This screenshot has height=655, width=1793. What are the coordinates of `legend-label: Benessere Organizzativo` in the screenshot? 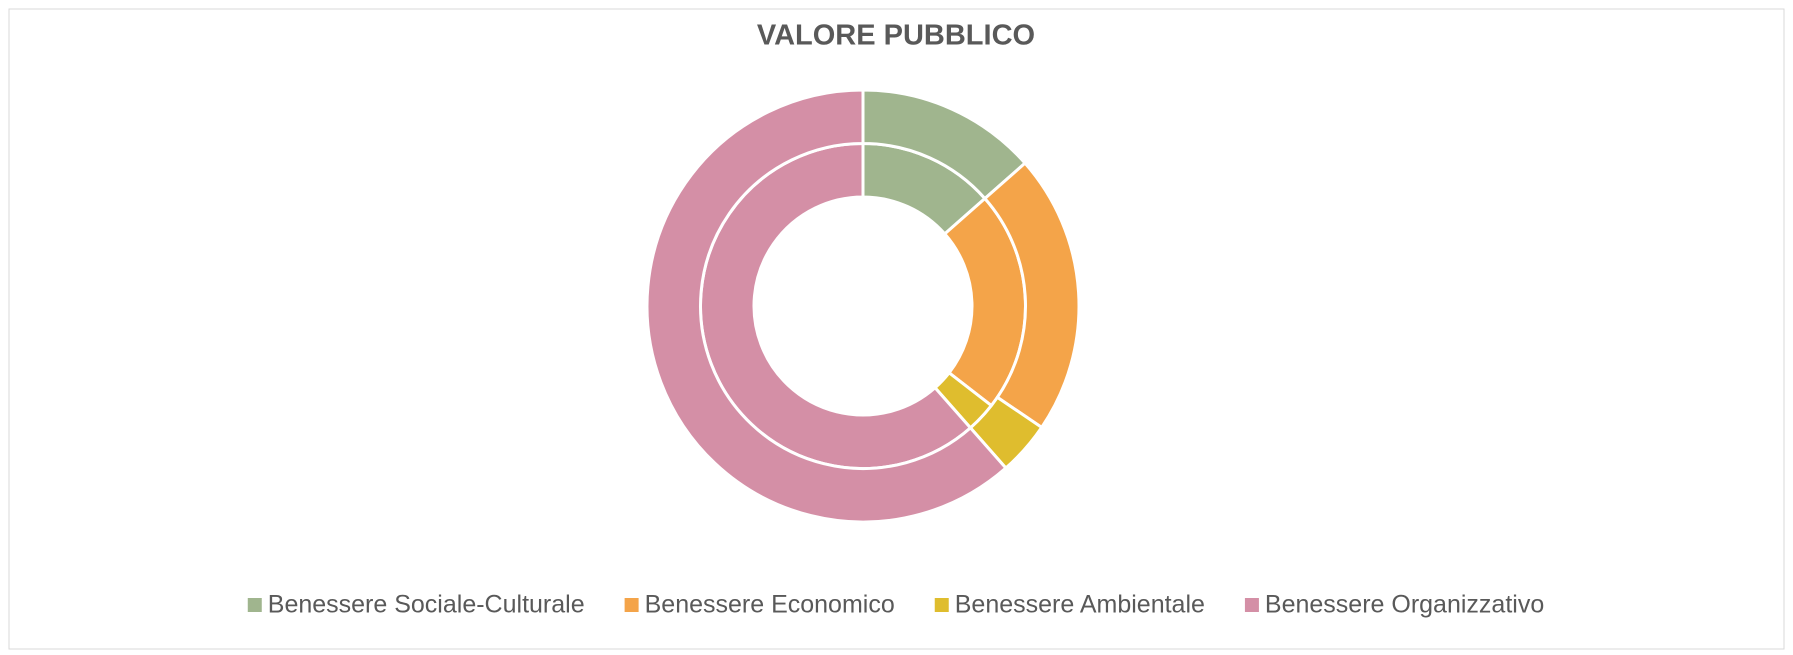 It's located at (1404, 605).